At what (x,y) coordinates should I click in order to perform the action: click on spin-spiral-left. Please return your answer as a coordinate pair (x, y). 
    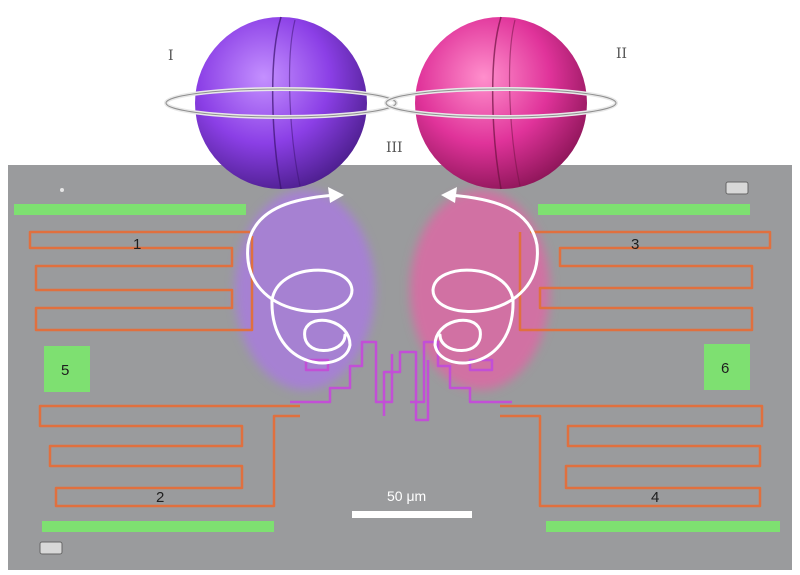
    Looking at the image, I should click on (300, 279).